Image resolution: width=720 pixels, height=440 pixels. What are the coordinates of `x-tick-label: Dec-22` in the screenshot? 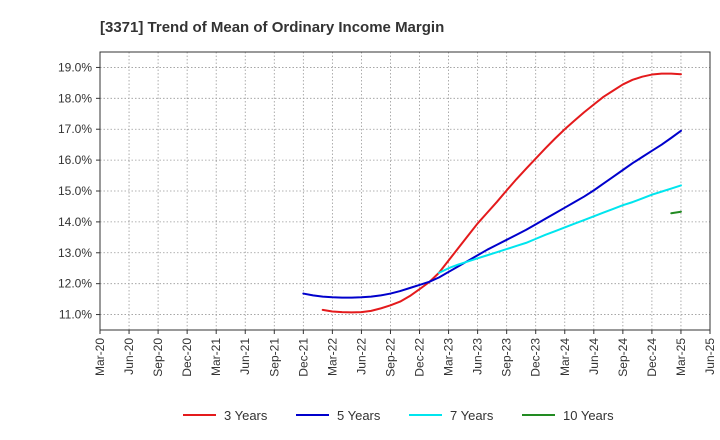 It's located at (420, 357).